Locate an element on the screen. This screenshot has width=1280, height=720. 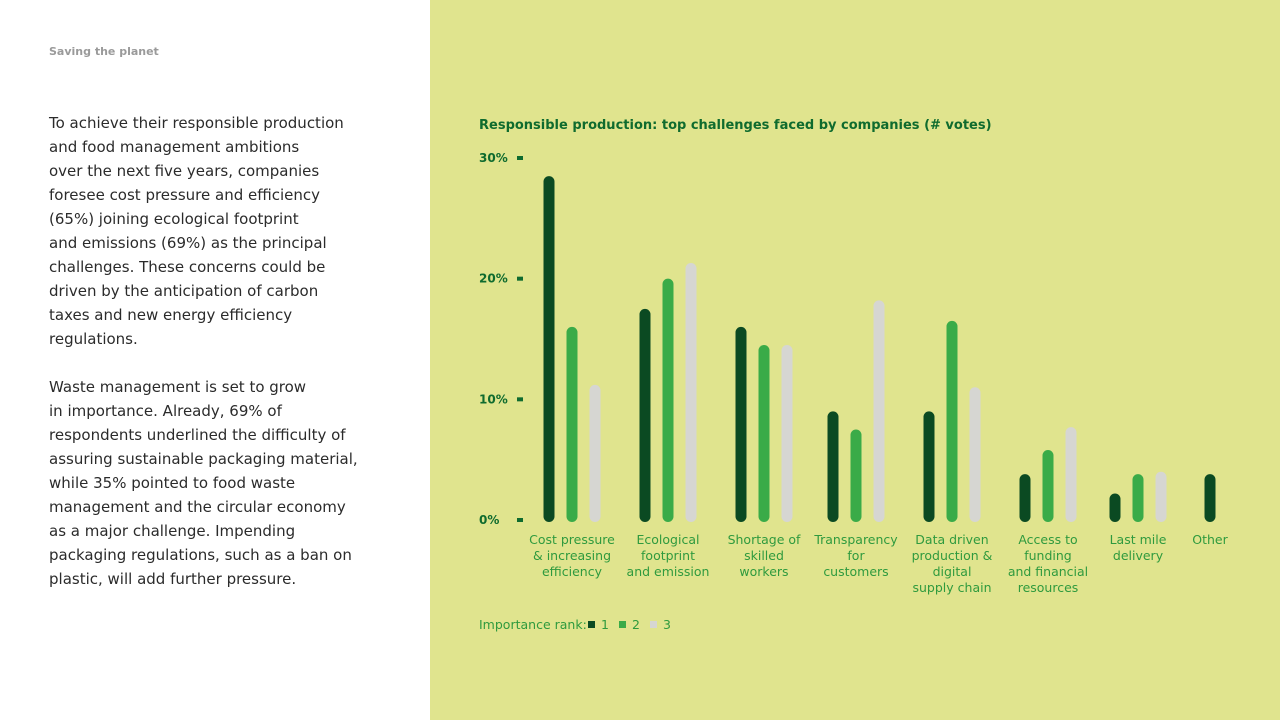
text-line: foresee cost pressure and efficiency is located at coordinates (185, 195).